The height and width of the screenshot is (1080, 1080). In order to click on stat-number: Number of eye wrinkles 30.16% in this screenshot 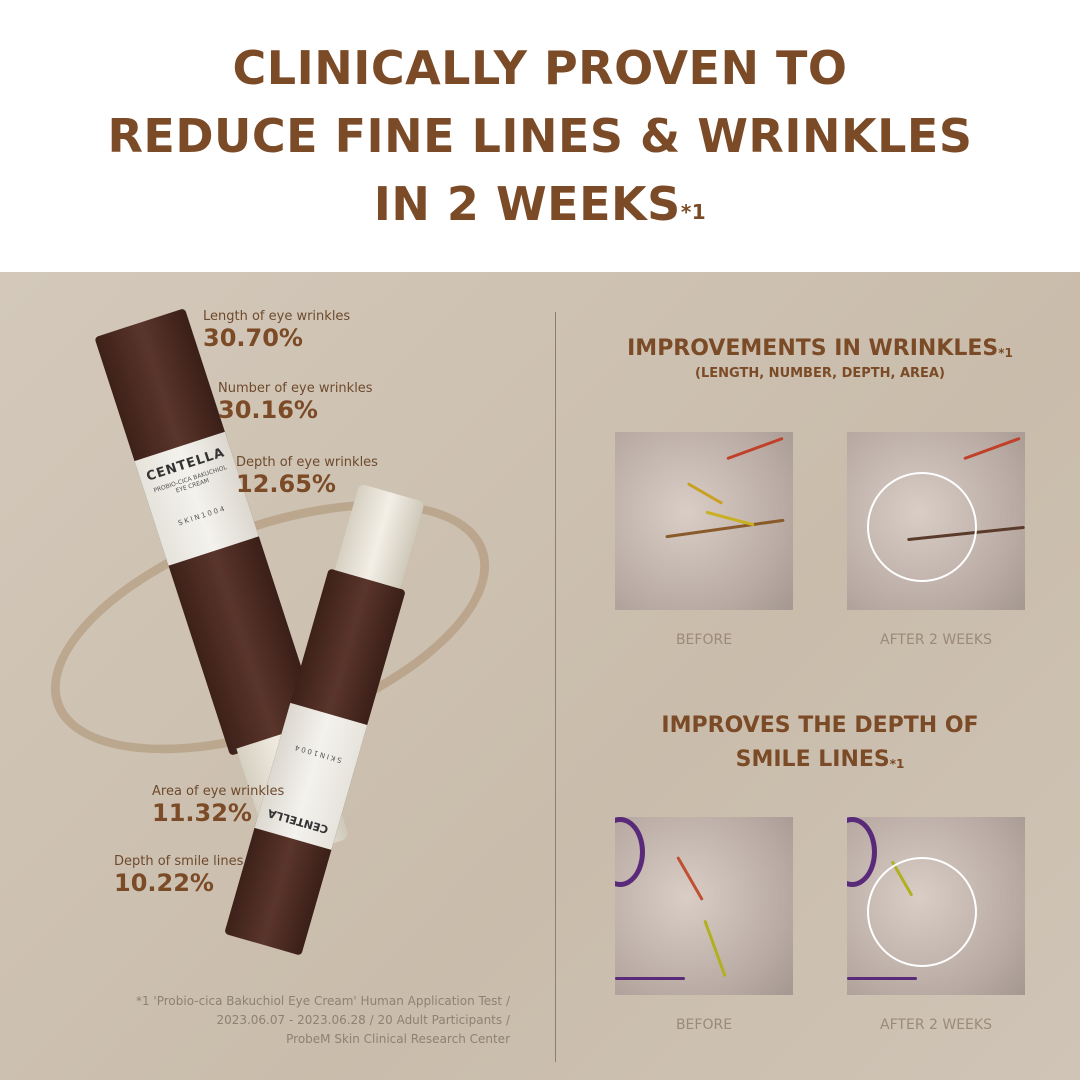, I will do `click(295, 402)`.